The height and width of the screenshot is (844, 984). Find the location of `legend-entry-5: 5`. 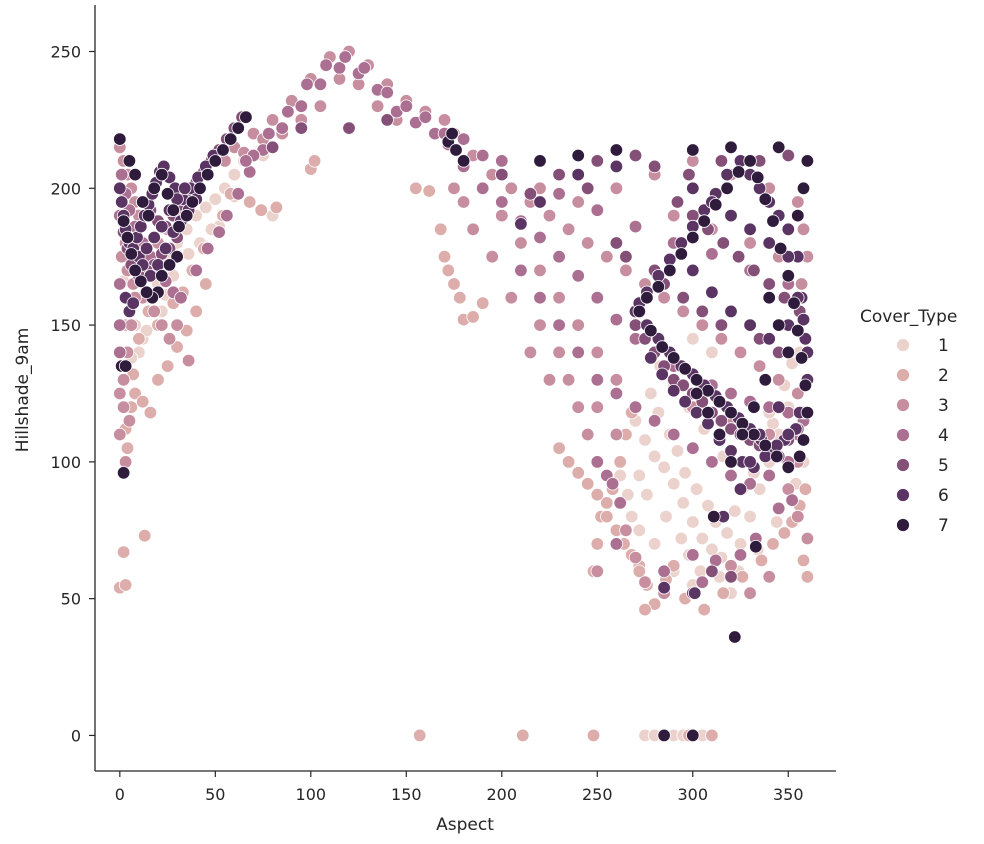

legend-entry-5: 5 is located at coordinates (922, 466).